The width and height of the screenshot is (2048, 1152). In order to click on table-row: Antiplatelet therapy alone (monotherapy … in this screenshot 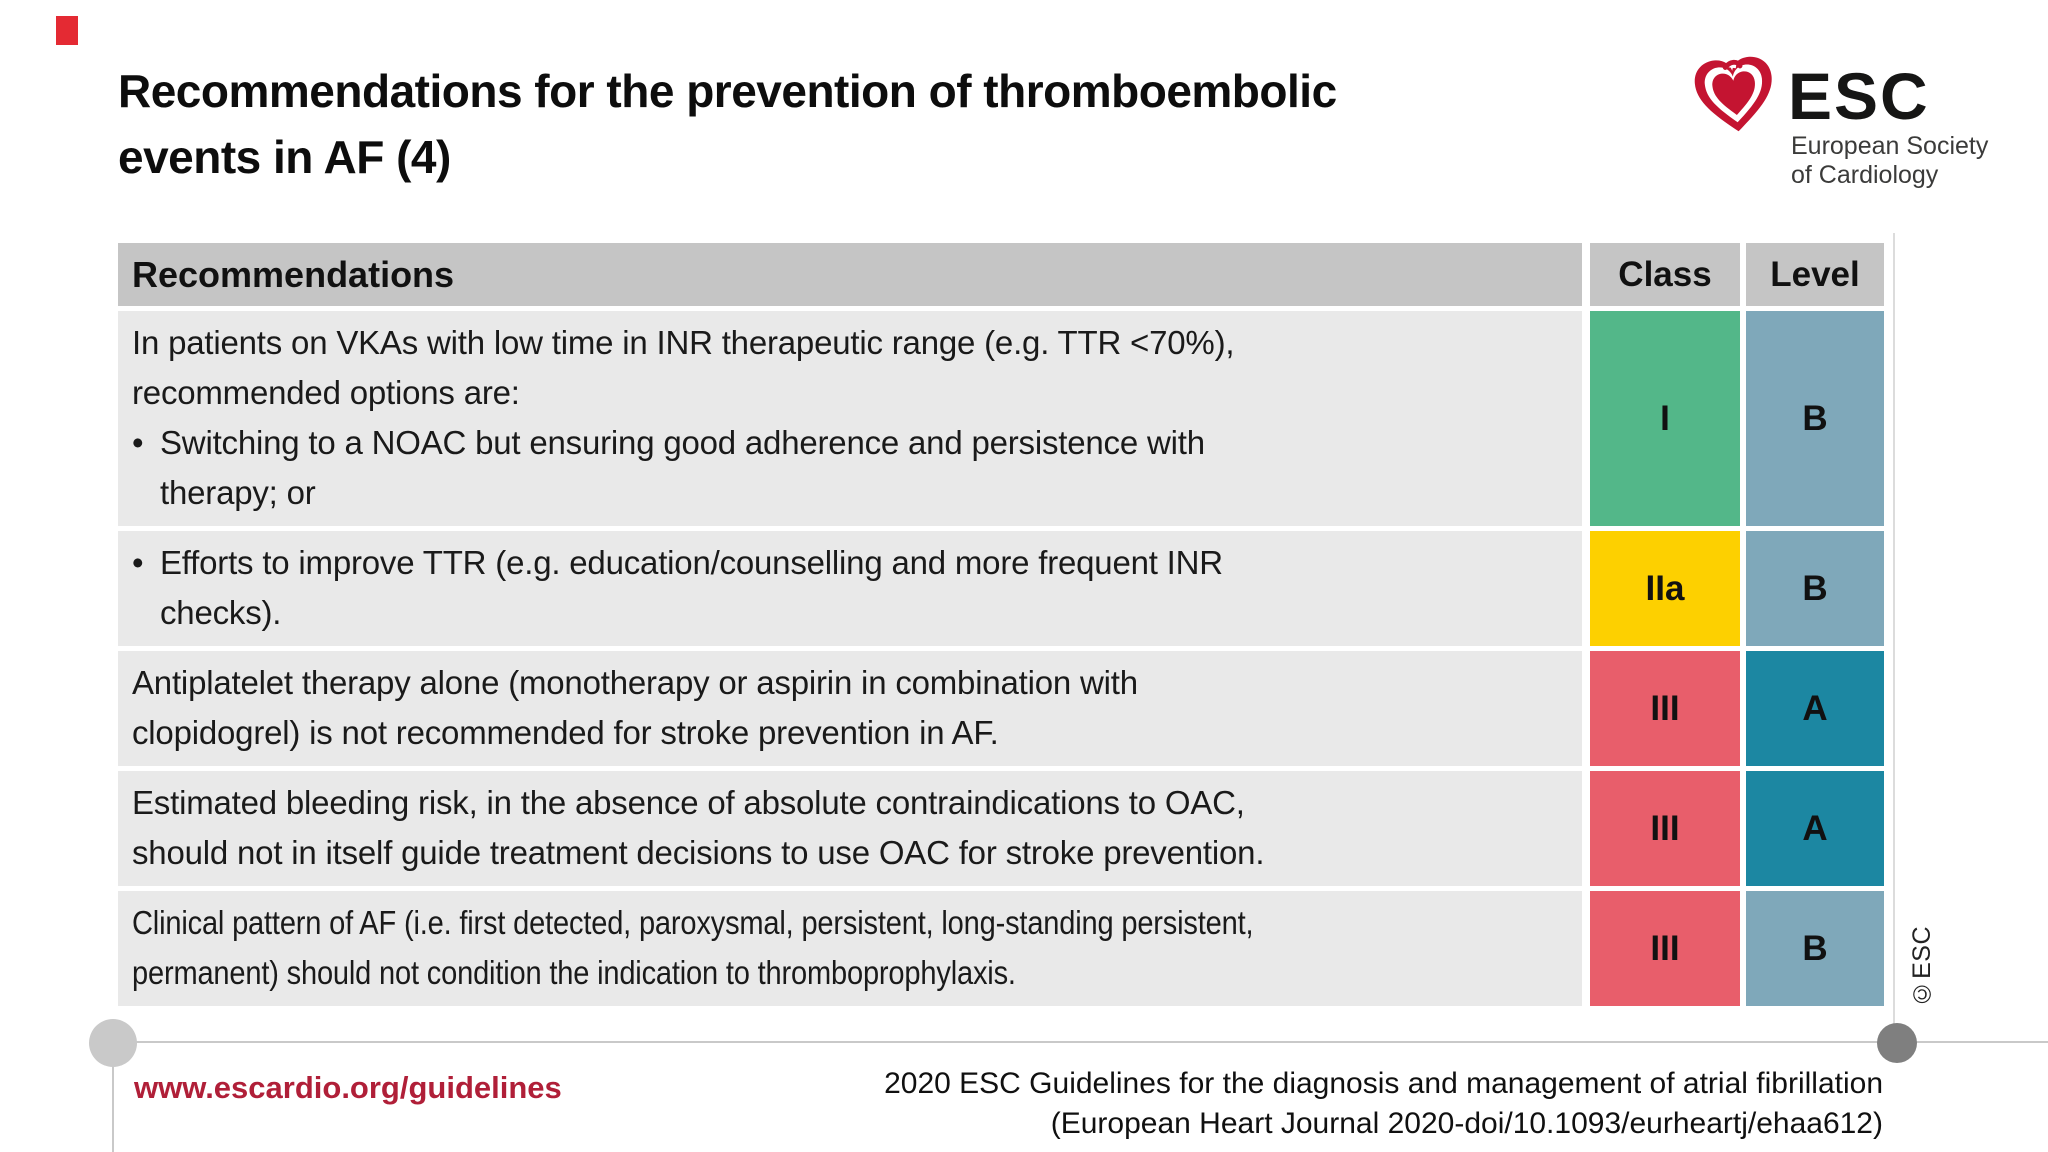, I will do `click(1001, 708)`.